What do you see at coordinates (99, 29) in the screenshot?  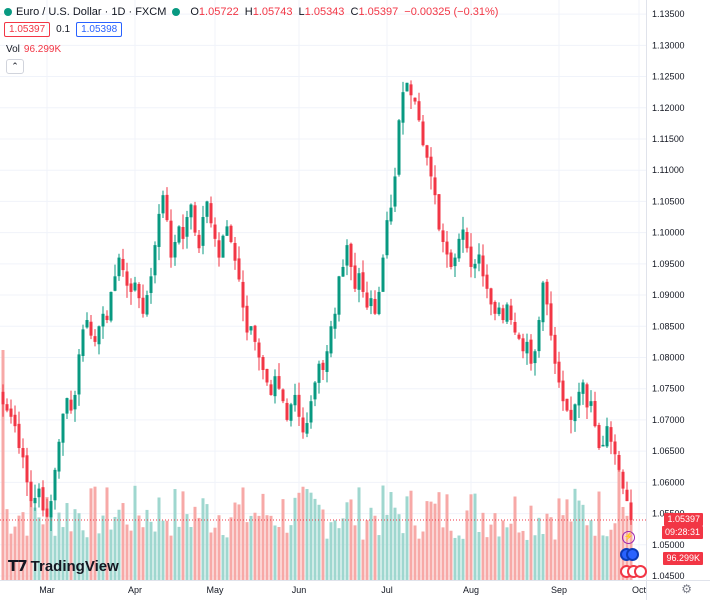 I see `ask-button: 1.05398` at bounding box center [99, 29].